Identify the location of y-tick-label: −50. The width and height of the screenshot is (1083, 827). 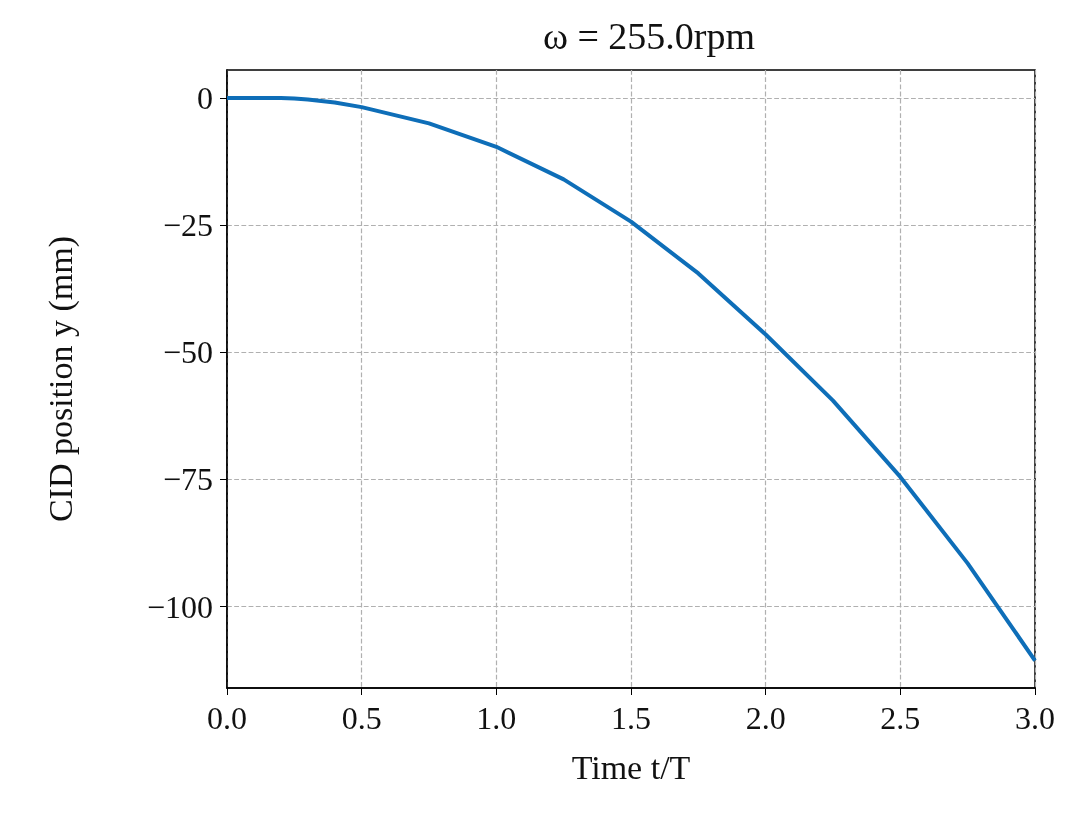
(187, 352).